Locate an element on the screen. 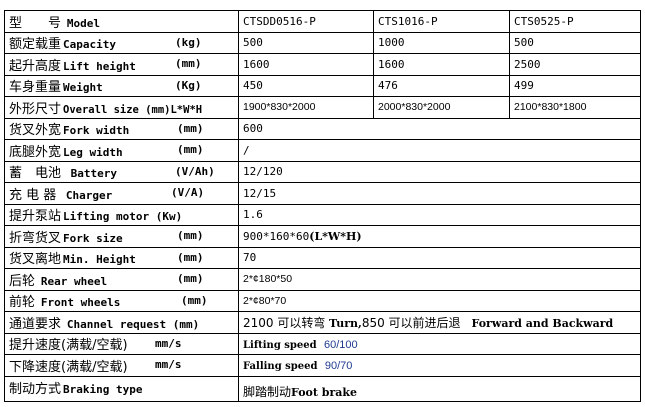 This screenshot has height=407, width=645. table-row-lifting-speed: 提升速度(满载/空载) mm/s Lifting speed 60/100 is located at coordinates (322, 343).